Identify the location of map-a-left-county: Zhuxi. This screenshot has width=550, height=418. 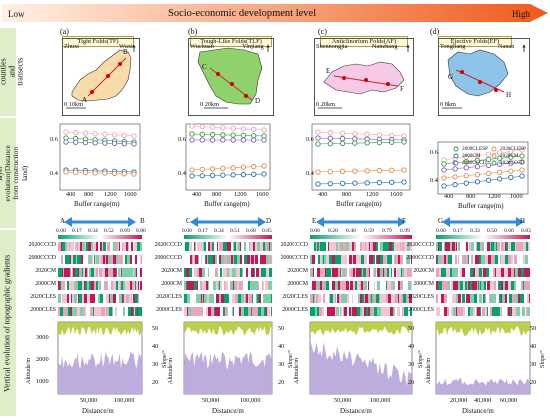
(72, 46).